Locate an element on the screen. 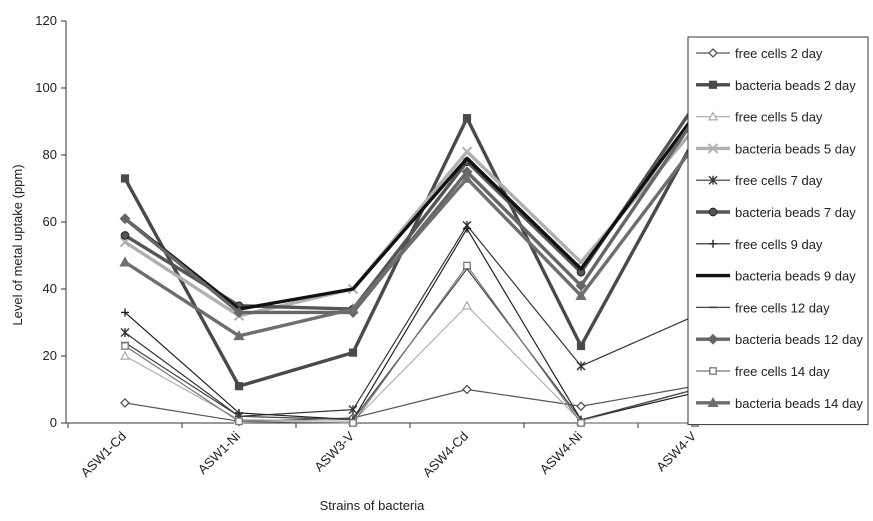  y-tick-label: 100 is located at coordinates (46, 87).